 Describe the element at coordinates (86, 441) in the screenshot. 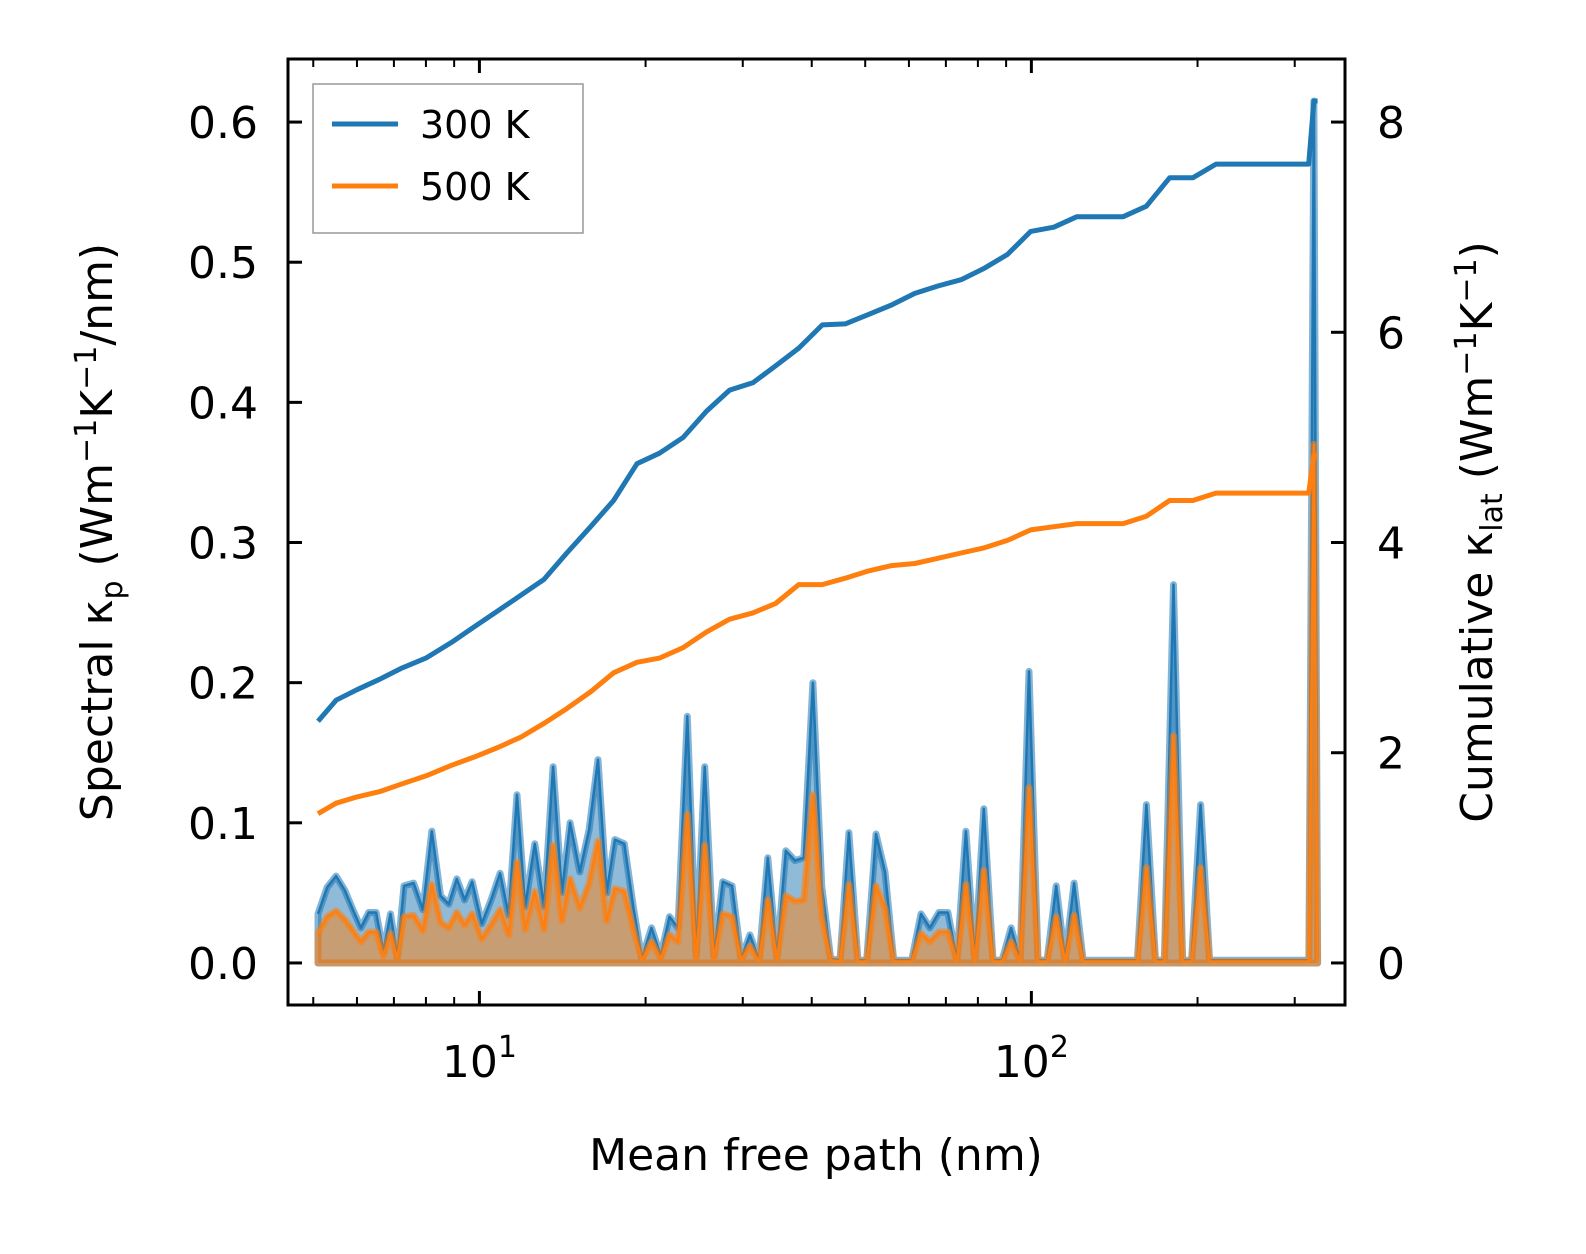

I see `y-left-title-sup1: −1` at that location.